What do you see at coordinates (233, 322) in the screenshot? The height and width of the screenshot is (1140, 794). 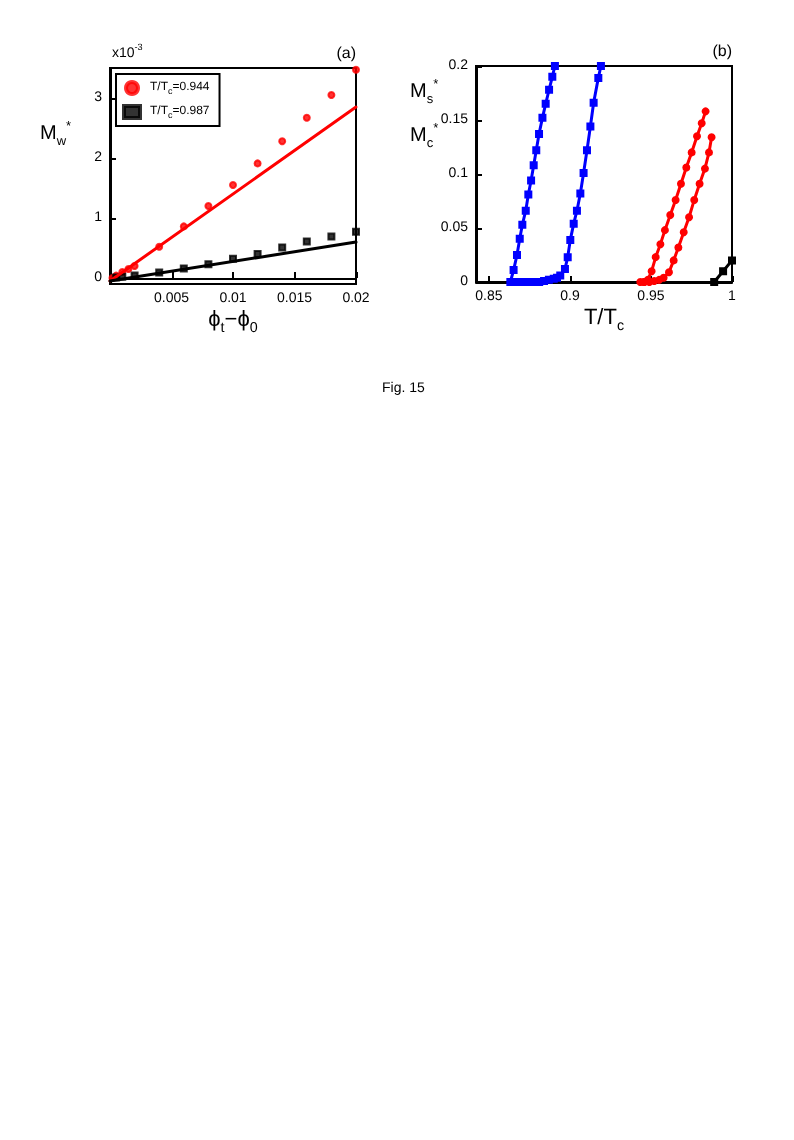 I see `x-axis-title: ϕ$_{t}$−ϕ$_{0}$` at bounding box center [233, 322].